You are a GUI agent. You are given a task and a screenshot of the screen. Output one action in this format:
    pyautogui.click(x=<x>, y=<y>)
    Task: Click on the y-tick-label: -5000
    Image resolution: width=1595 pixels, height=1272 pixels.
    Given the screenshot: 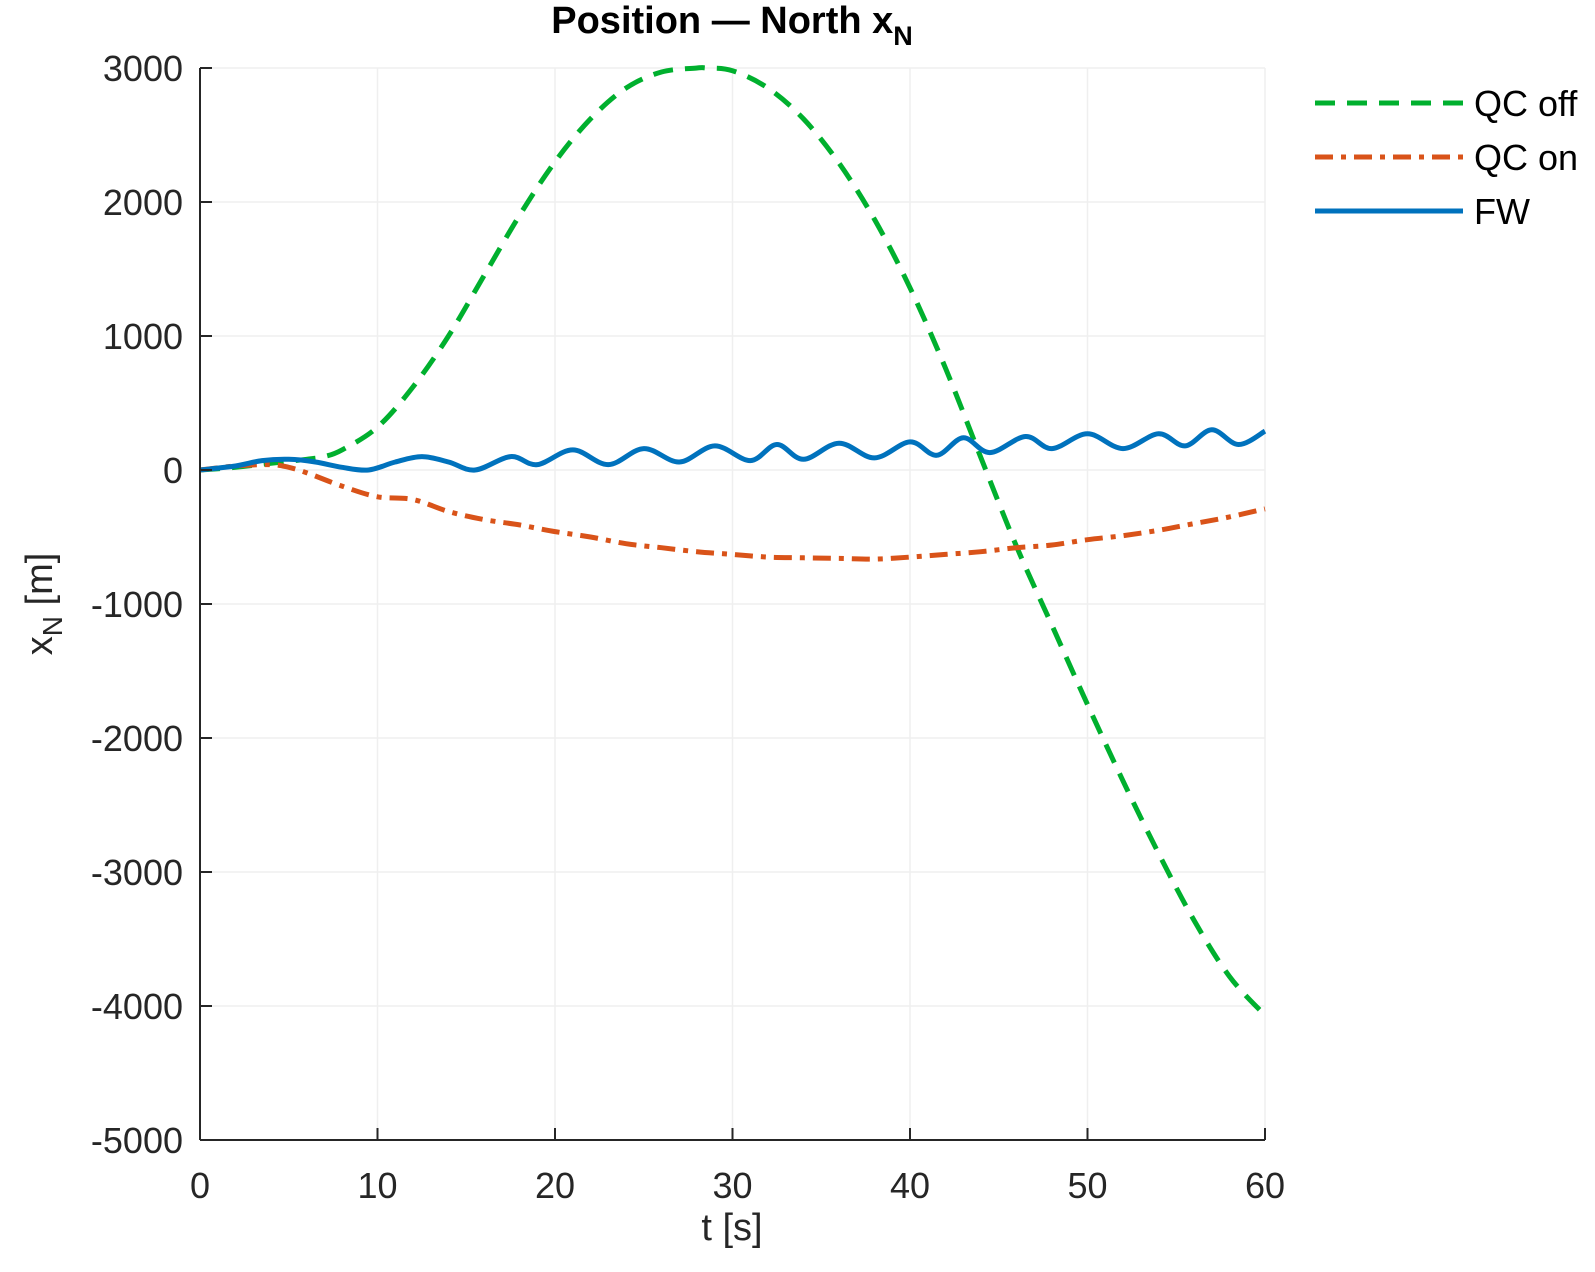 What is the action you would take?
    pyautogui.click(x=137, y=1140)
    